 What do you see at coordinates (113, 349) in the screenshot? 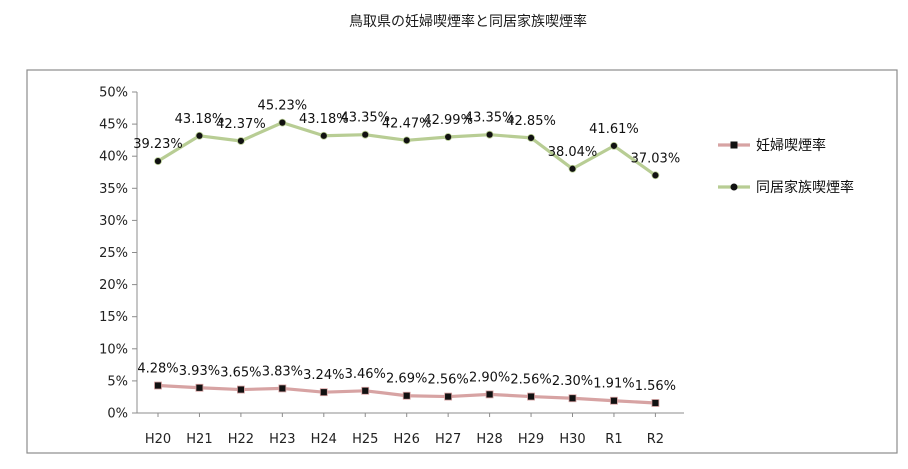
I see `y-tick-label: 10%` at bounding box center [113, 349].